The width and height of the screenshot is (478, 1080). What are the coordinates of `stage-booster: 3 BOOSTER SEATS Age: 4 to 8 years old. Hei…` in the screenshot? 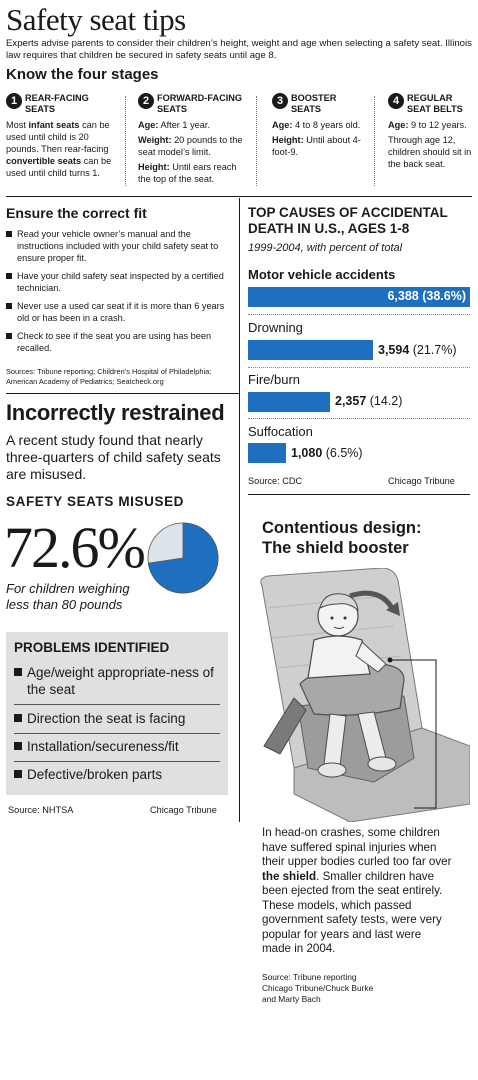 It's located at (320, 127).